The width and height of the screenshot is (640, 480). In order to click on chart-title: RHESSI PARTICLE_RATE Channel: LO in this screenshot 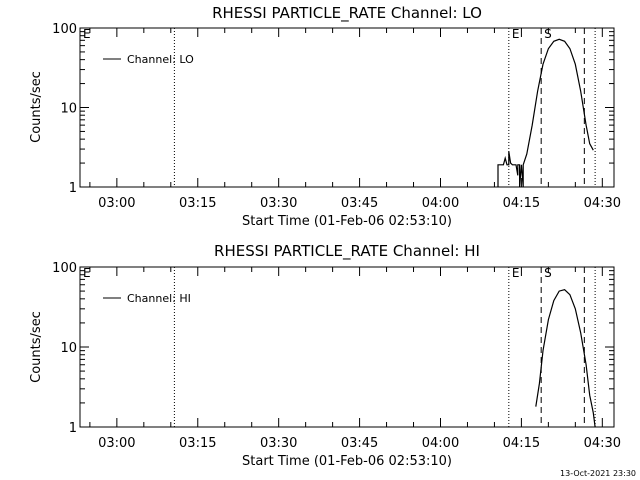, I will do `click(347, 13)`.